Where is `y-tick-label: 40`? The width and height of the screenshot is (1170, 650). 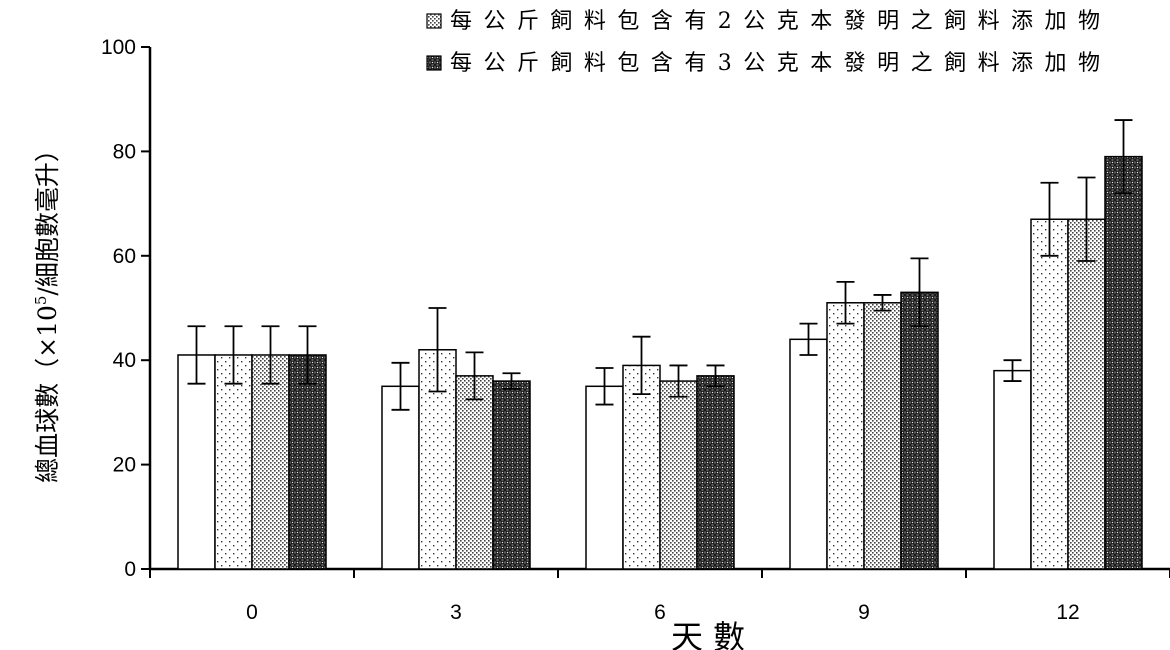
y-tick-label: 40 is located at coordinates (124, 360).